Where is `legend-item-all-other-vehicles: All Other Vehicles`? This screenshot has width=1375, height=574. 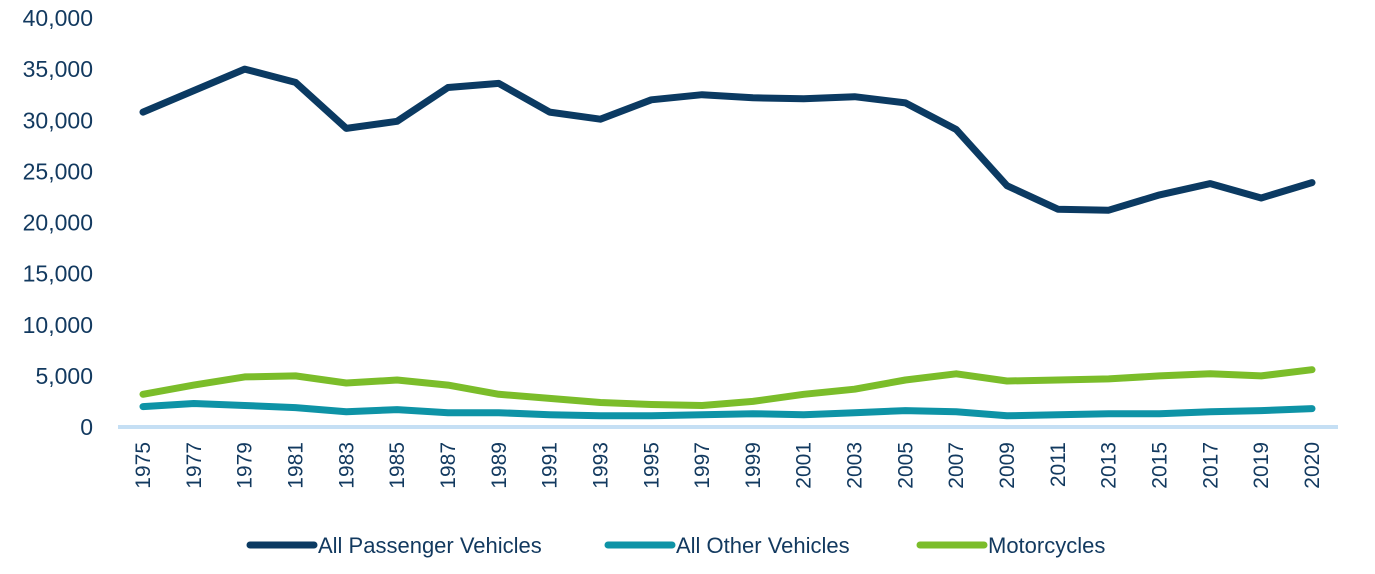
legend-item-all-other-vehicles: All Other Vehicles is located at coordinates (727, 545).